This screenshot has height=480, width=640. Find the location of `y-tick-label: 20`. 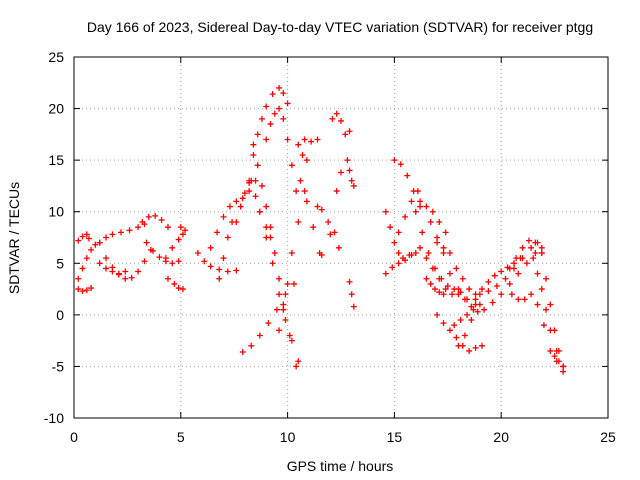

y-tick-label: 20 is located at coordinates (56, 109).